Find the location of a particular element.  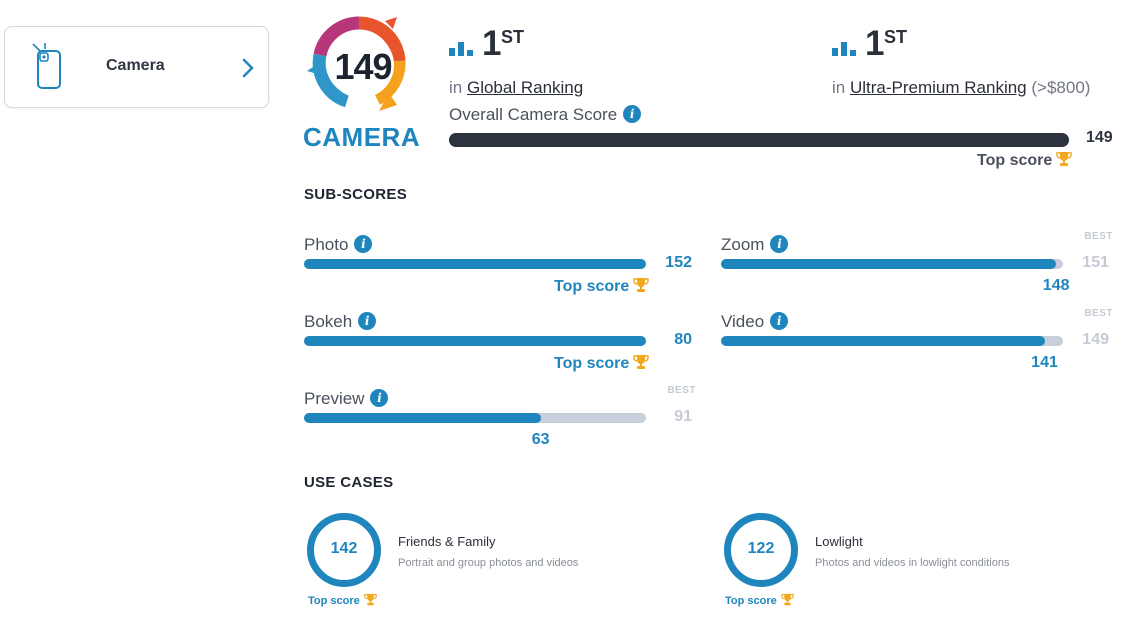

best-score-value: 91 is located at coordinates (683, 416).